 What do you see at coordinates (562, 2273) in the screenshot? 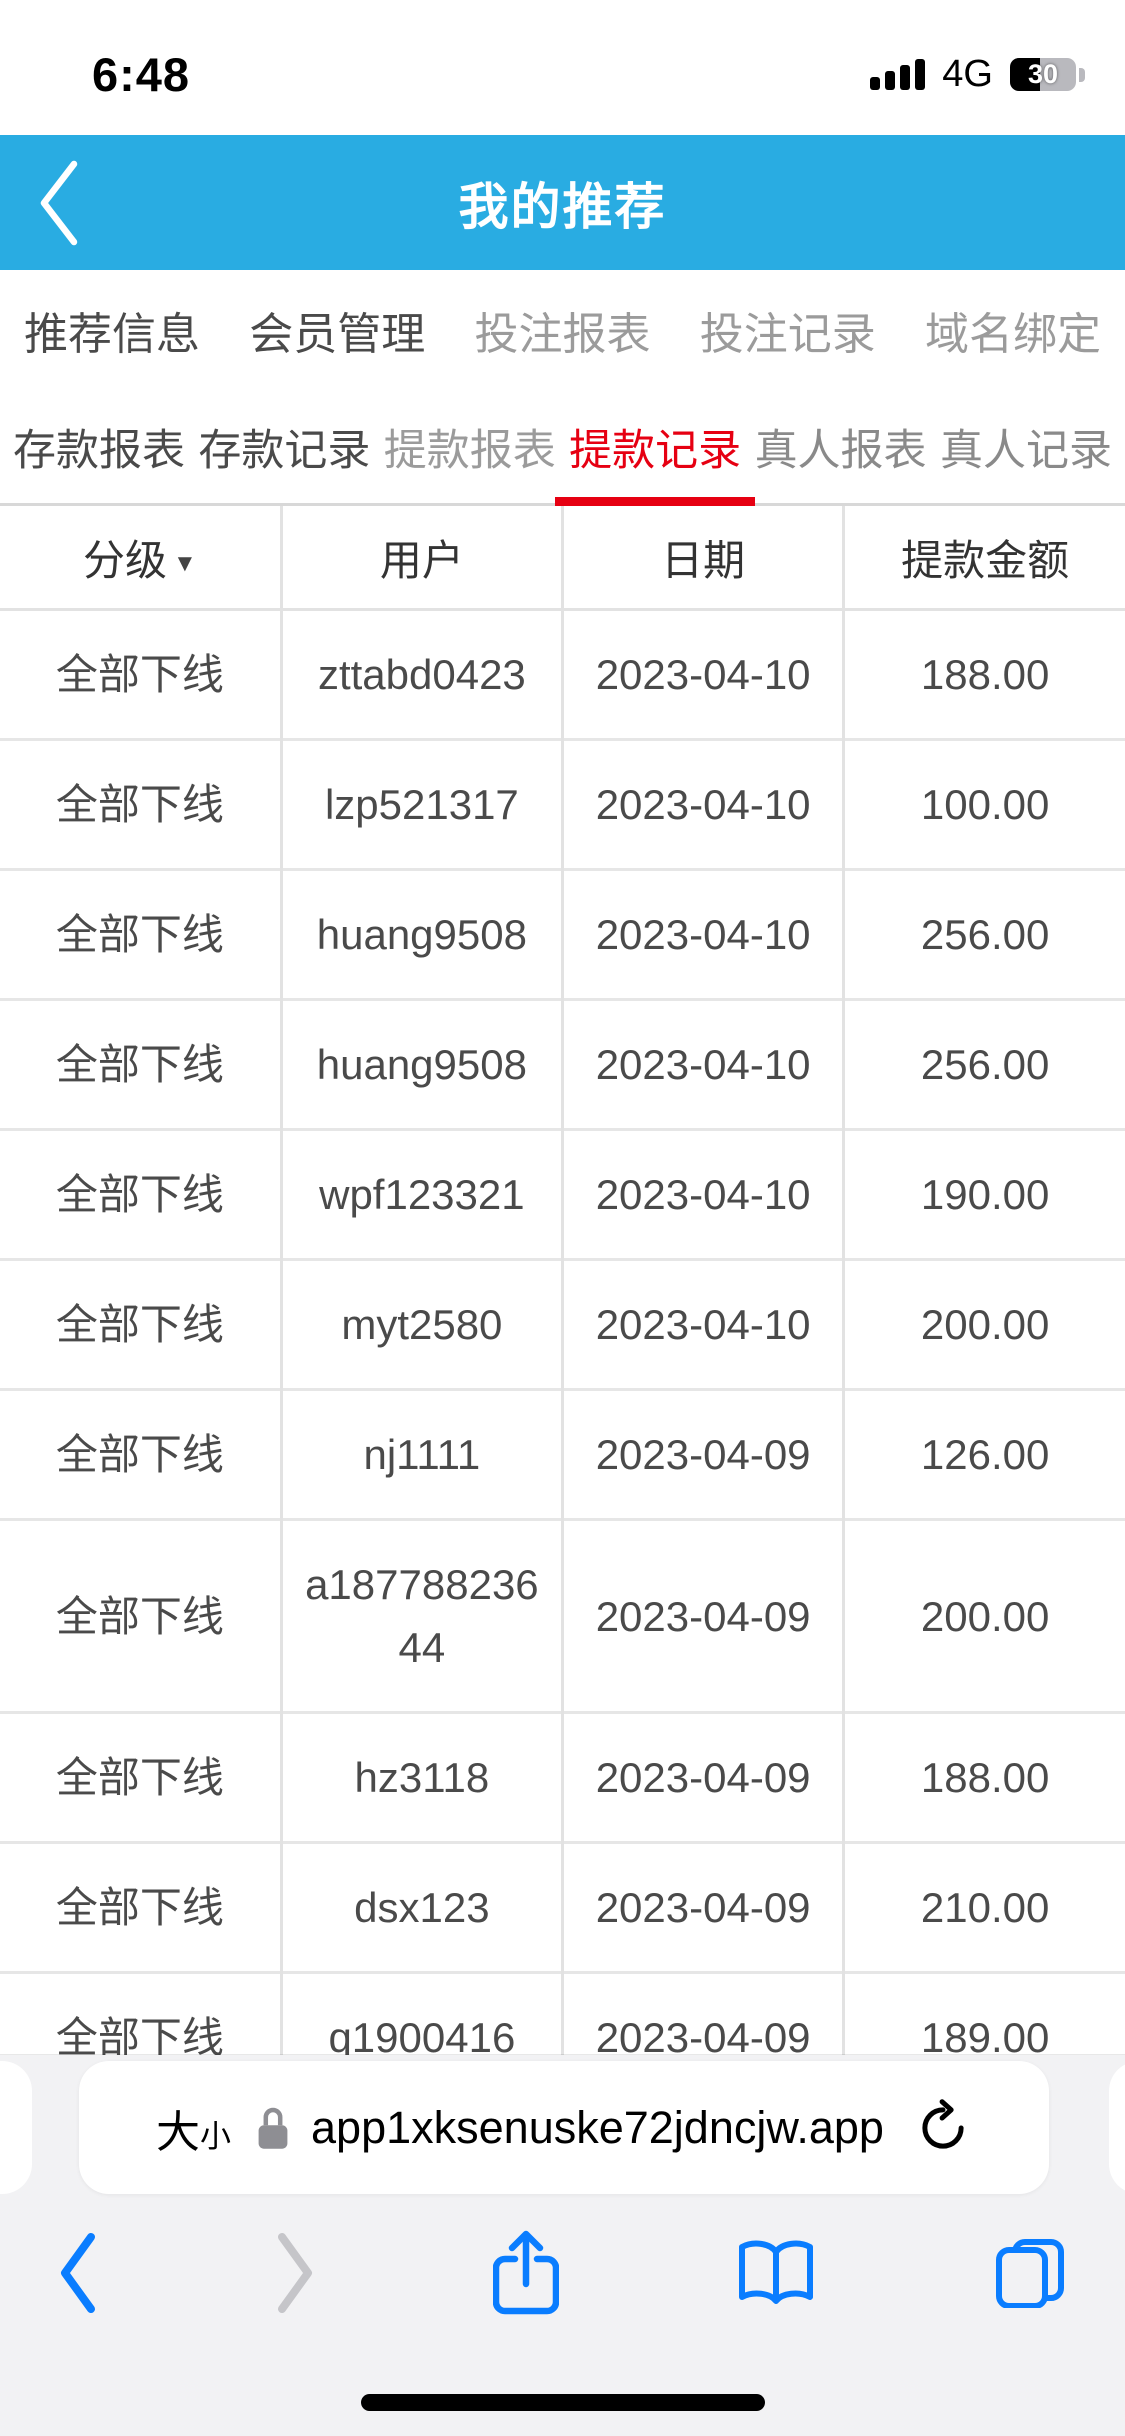
I see `browser-toolbar` at bounding box center [562, 2273].